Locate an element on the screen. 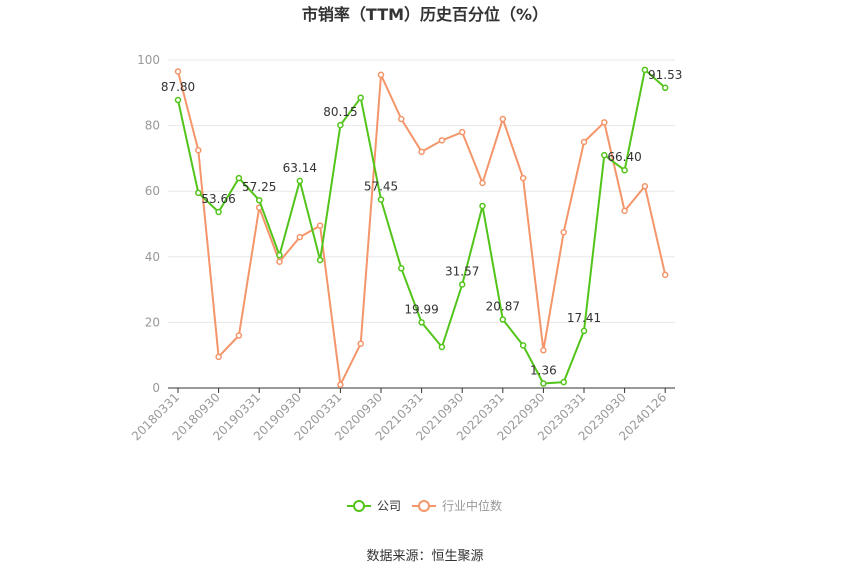 This screenshot has width=850, height=575. legend-marker-industry is located at coordinates (424, 506).